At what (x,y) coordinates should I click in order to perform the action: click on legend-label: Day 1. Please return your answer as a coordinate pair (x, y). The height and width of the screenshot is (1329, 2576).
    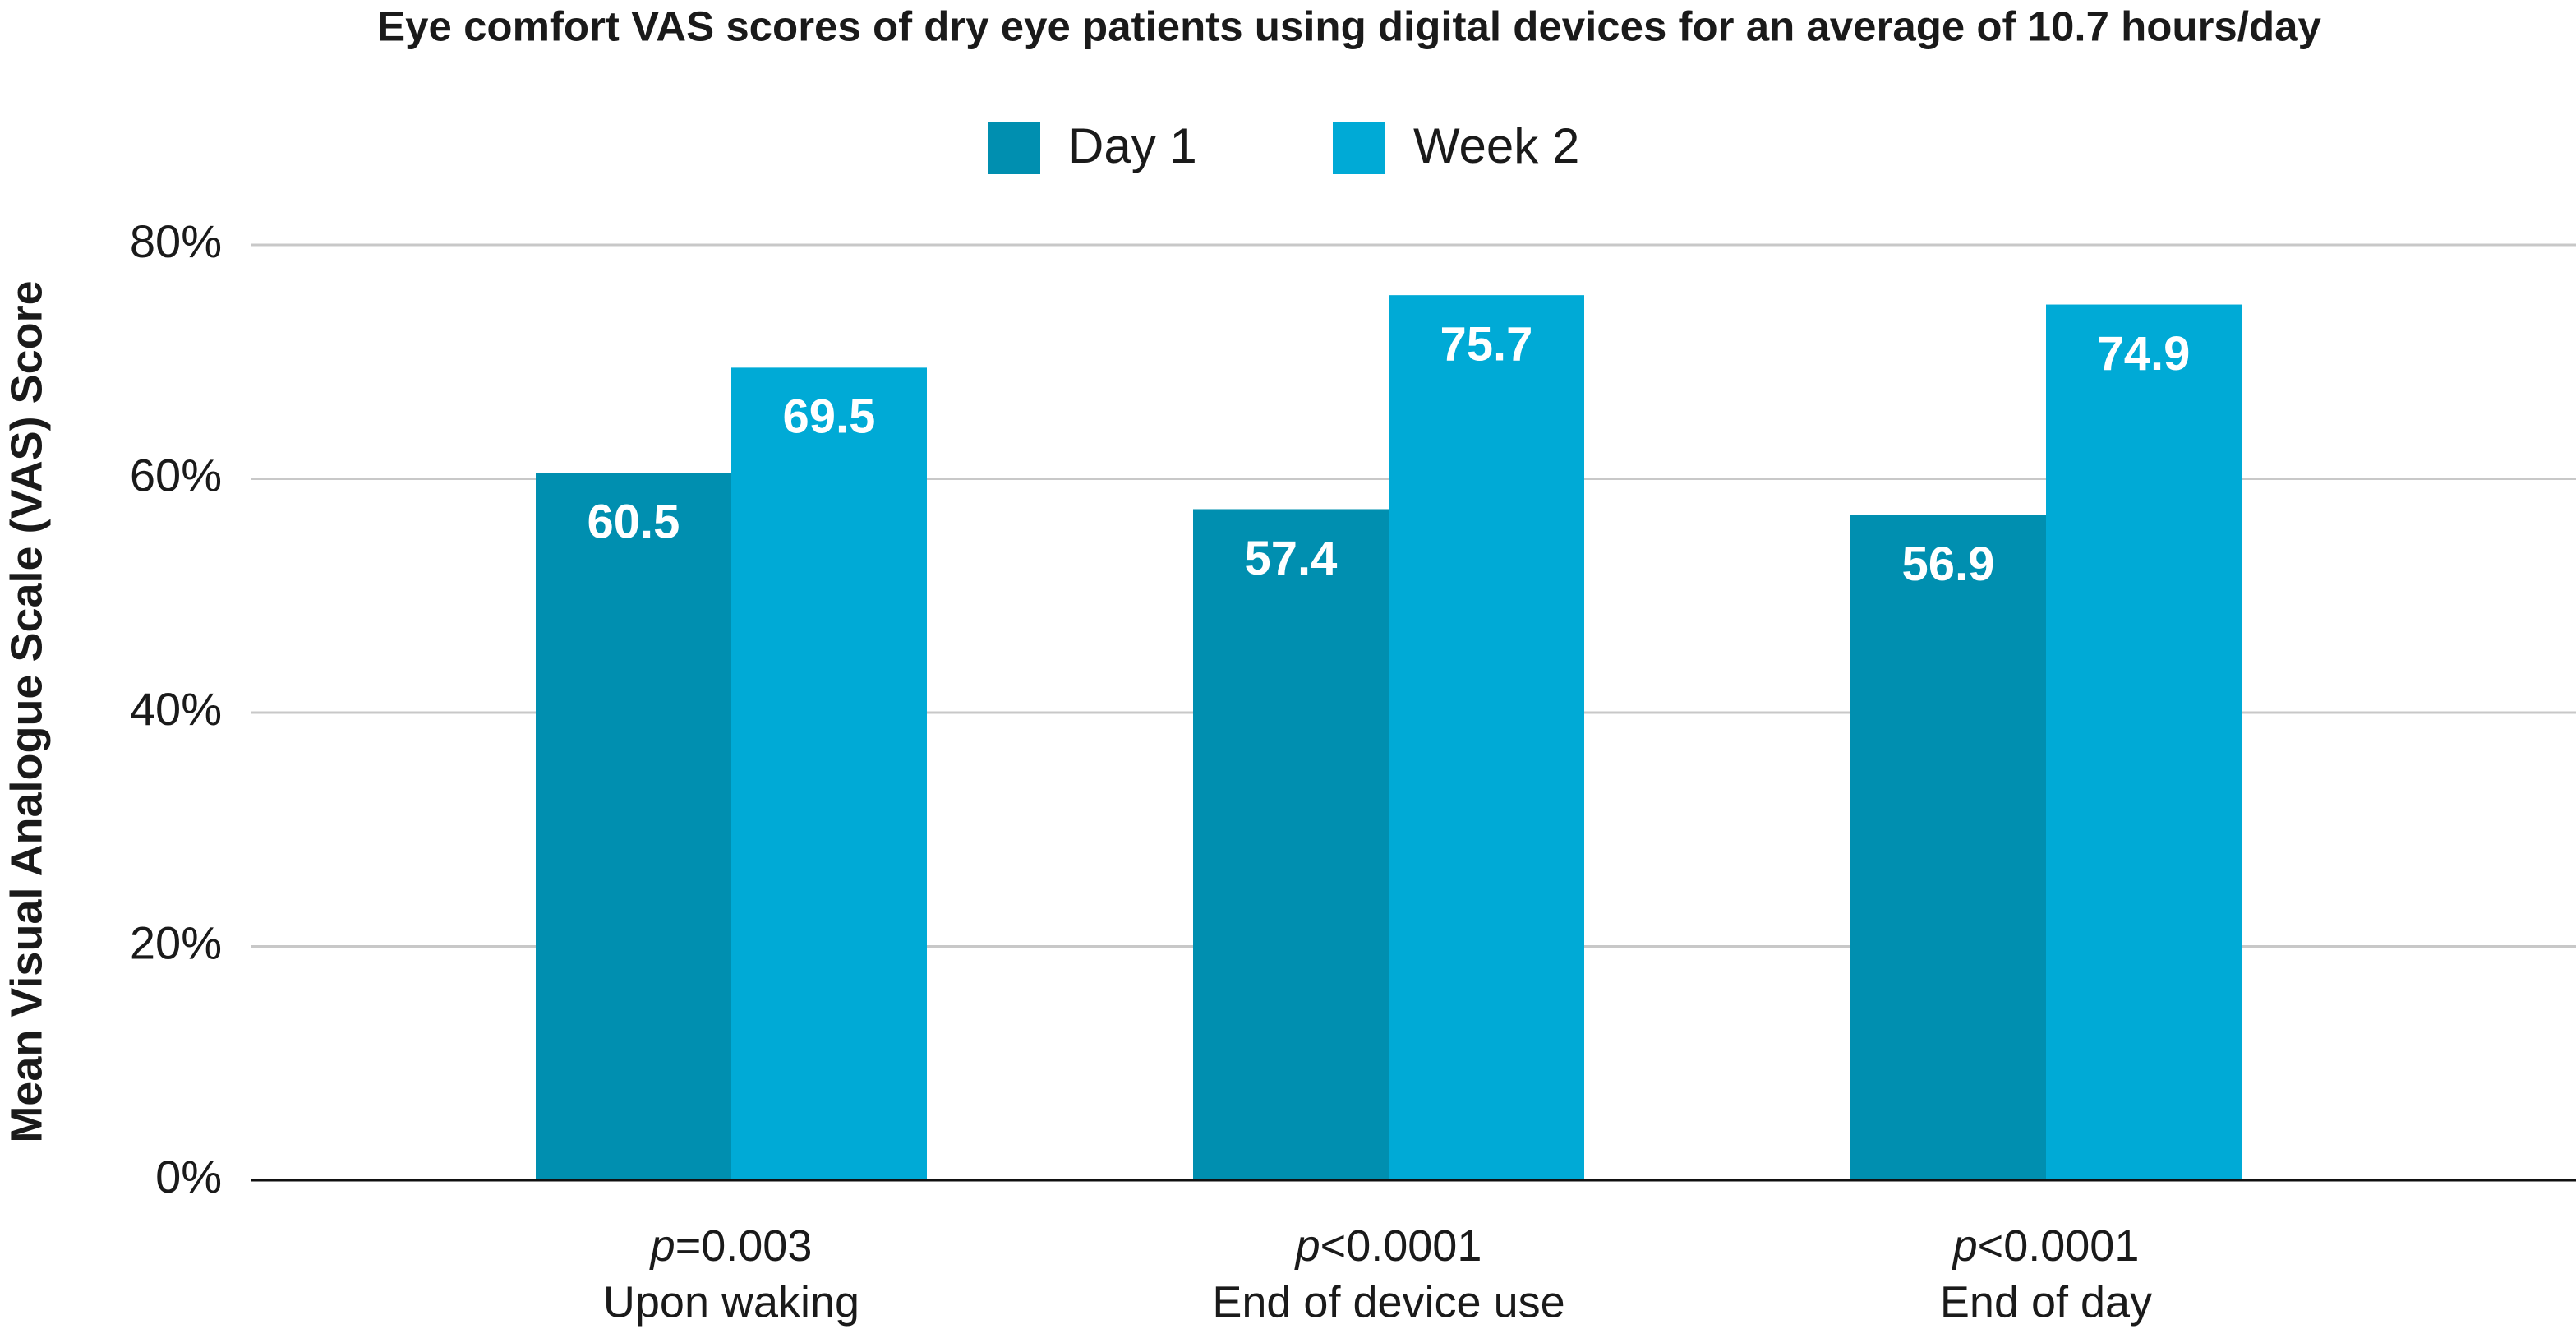
    Looking at the image, I should click on (1132, 146).